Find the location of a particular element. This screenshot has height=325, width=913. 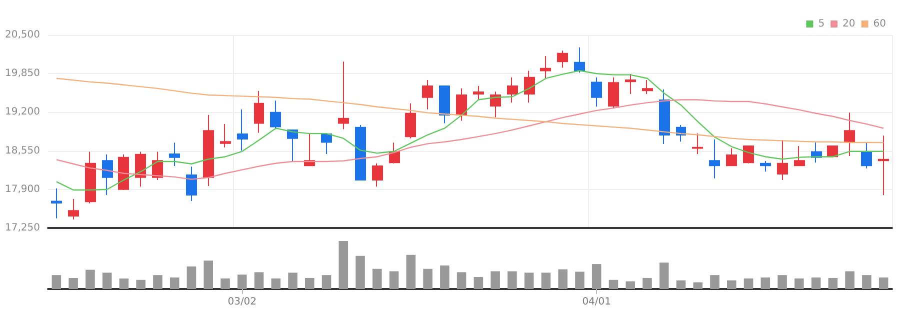

y-tick-label: 17,900 is located at coordinates (22, 189).